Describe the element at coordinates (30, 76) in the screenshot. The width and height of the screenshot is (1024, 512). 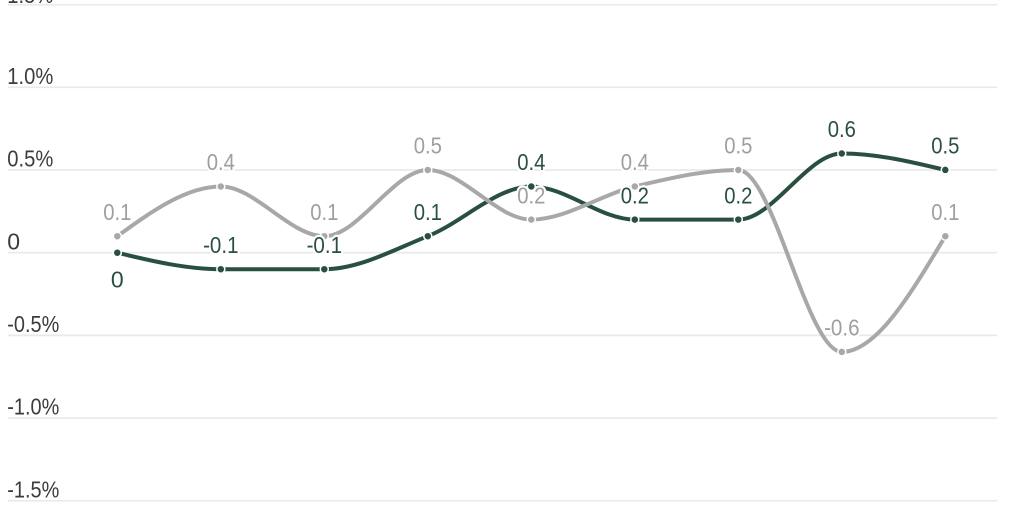
I see `svg-text: 1.0%` at that location.